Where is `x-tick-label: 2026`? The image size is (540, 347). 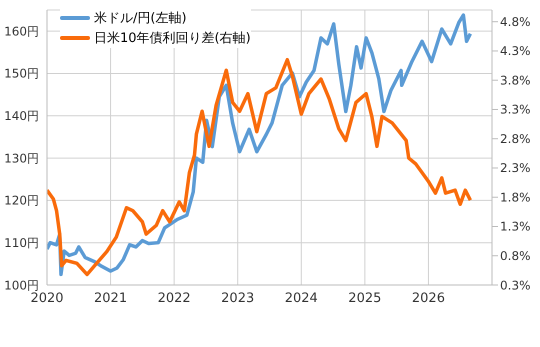
x-tick-label: 2026 is located at coordinates (428, 298).